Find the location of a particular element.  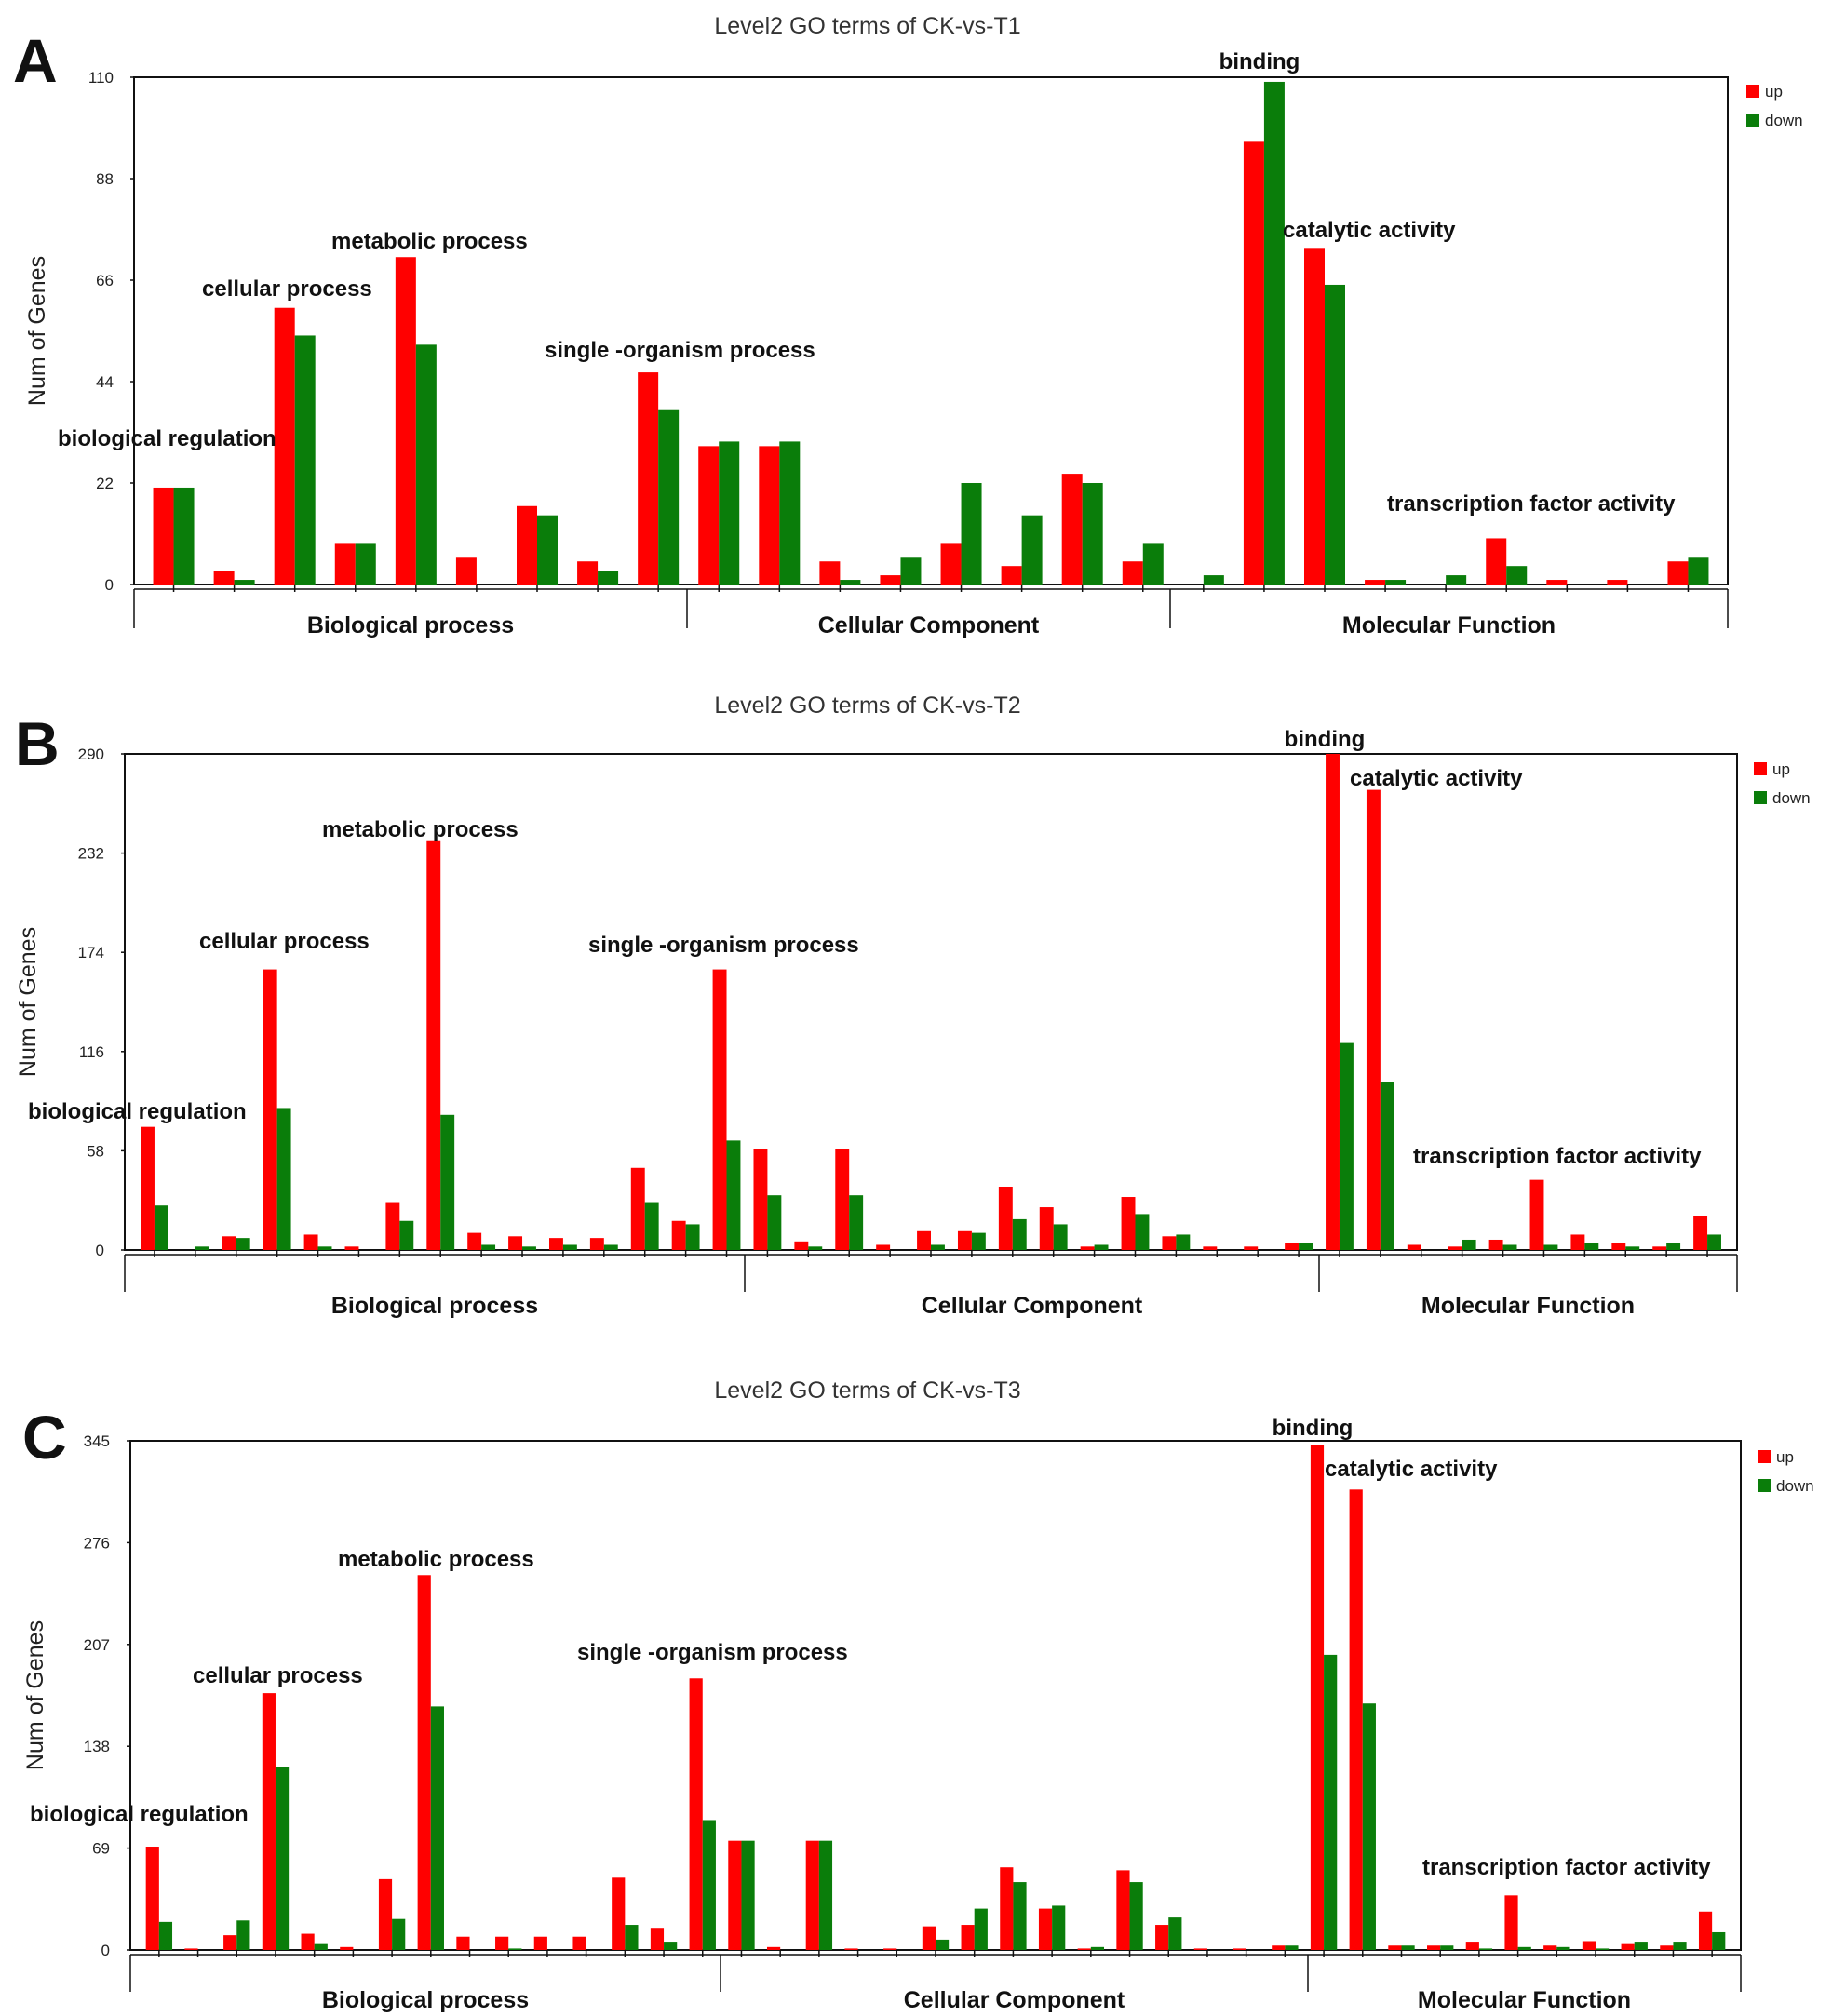

y-tick-label: 276 is located at coordinates (97, 1543).